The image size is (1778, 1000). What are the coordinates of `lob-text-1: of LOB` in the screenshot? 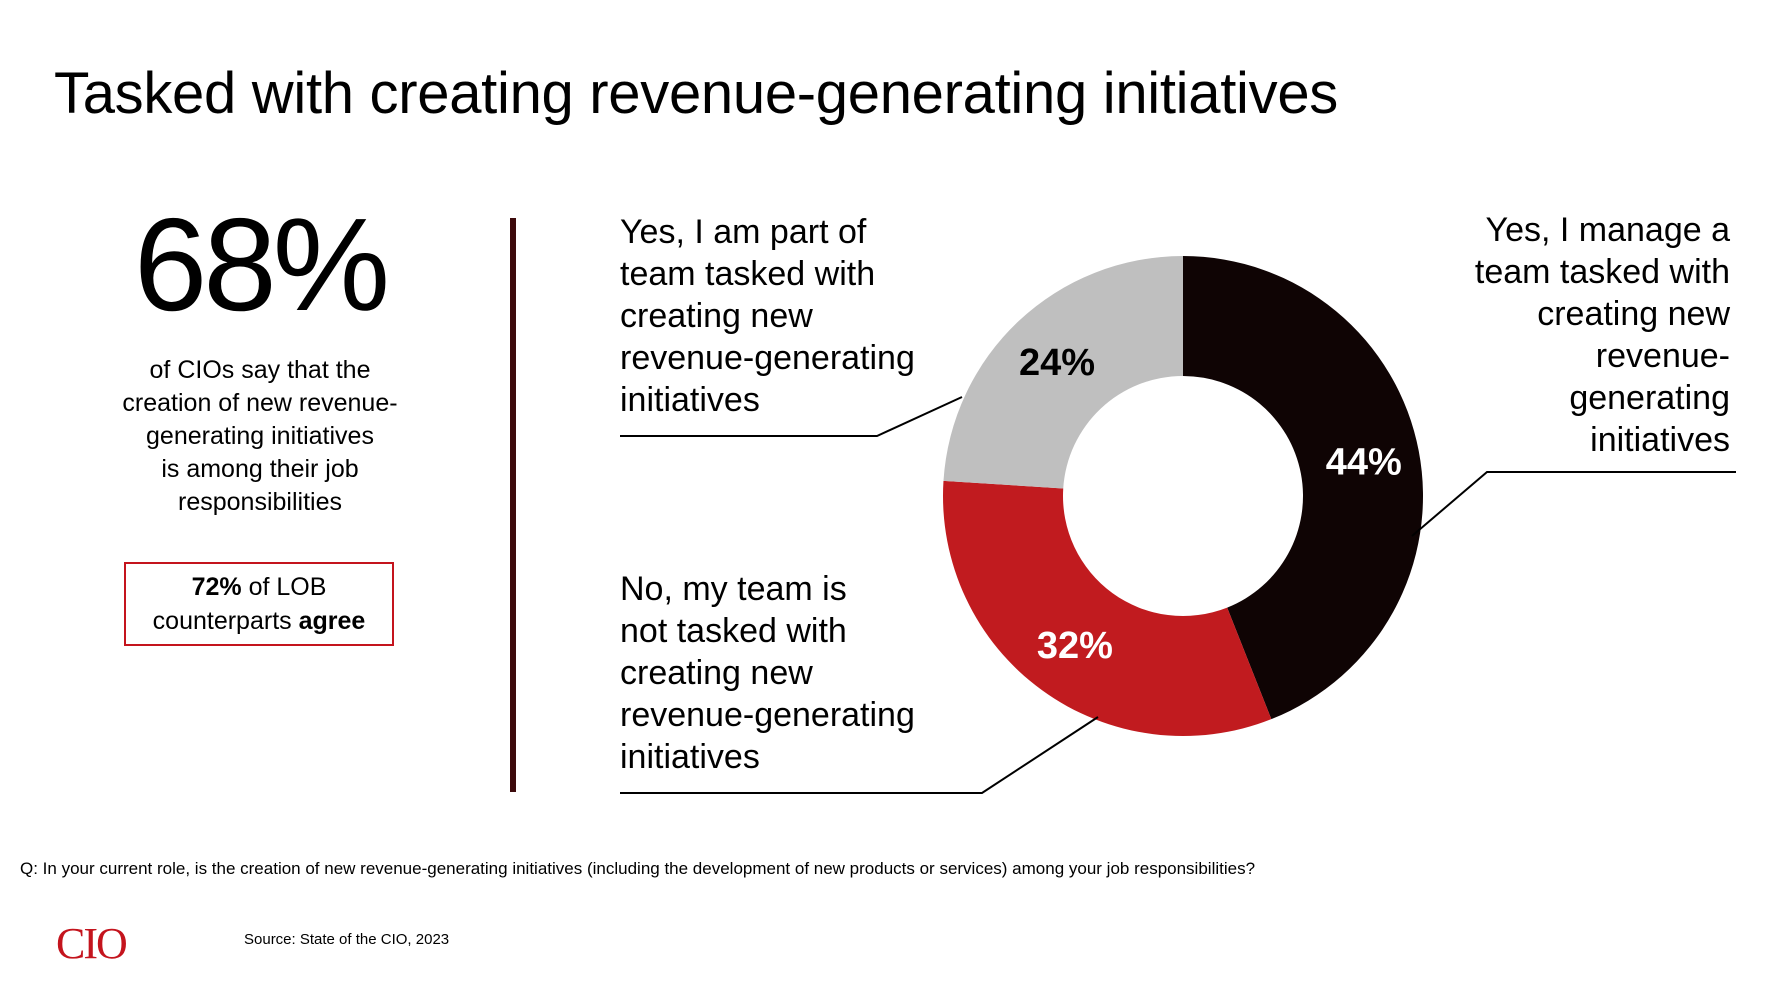 It's located at (284, 587).